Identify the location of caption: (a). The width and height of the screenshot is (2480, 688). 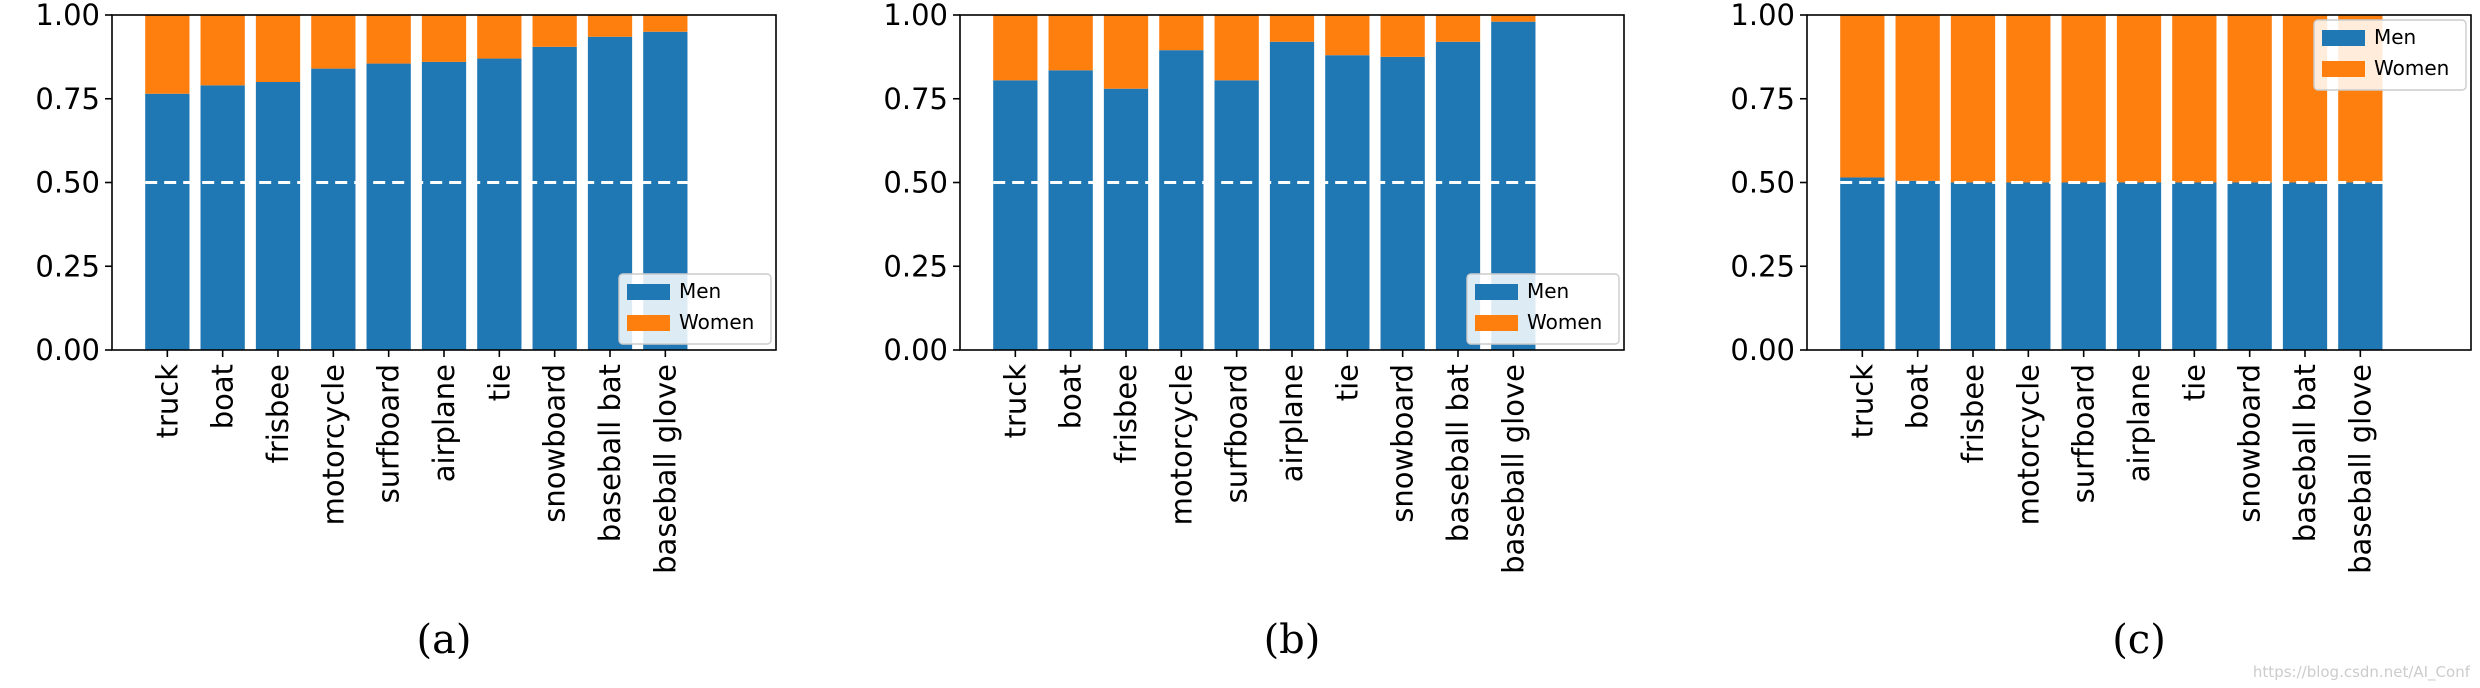
(443, 640).